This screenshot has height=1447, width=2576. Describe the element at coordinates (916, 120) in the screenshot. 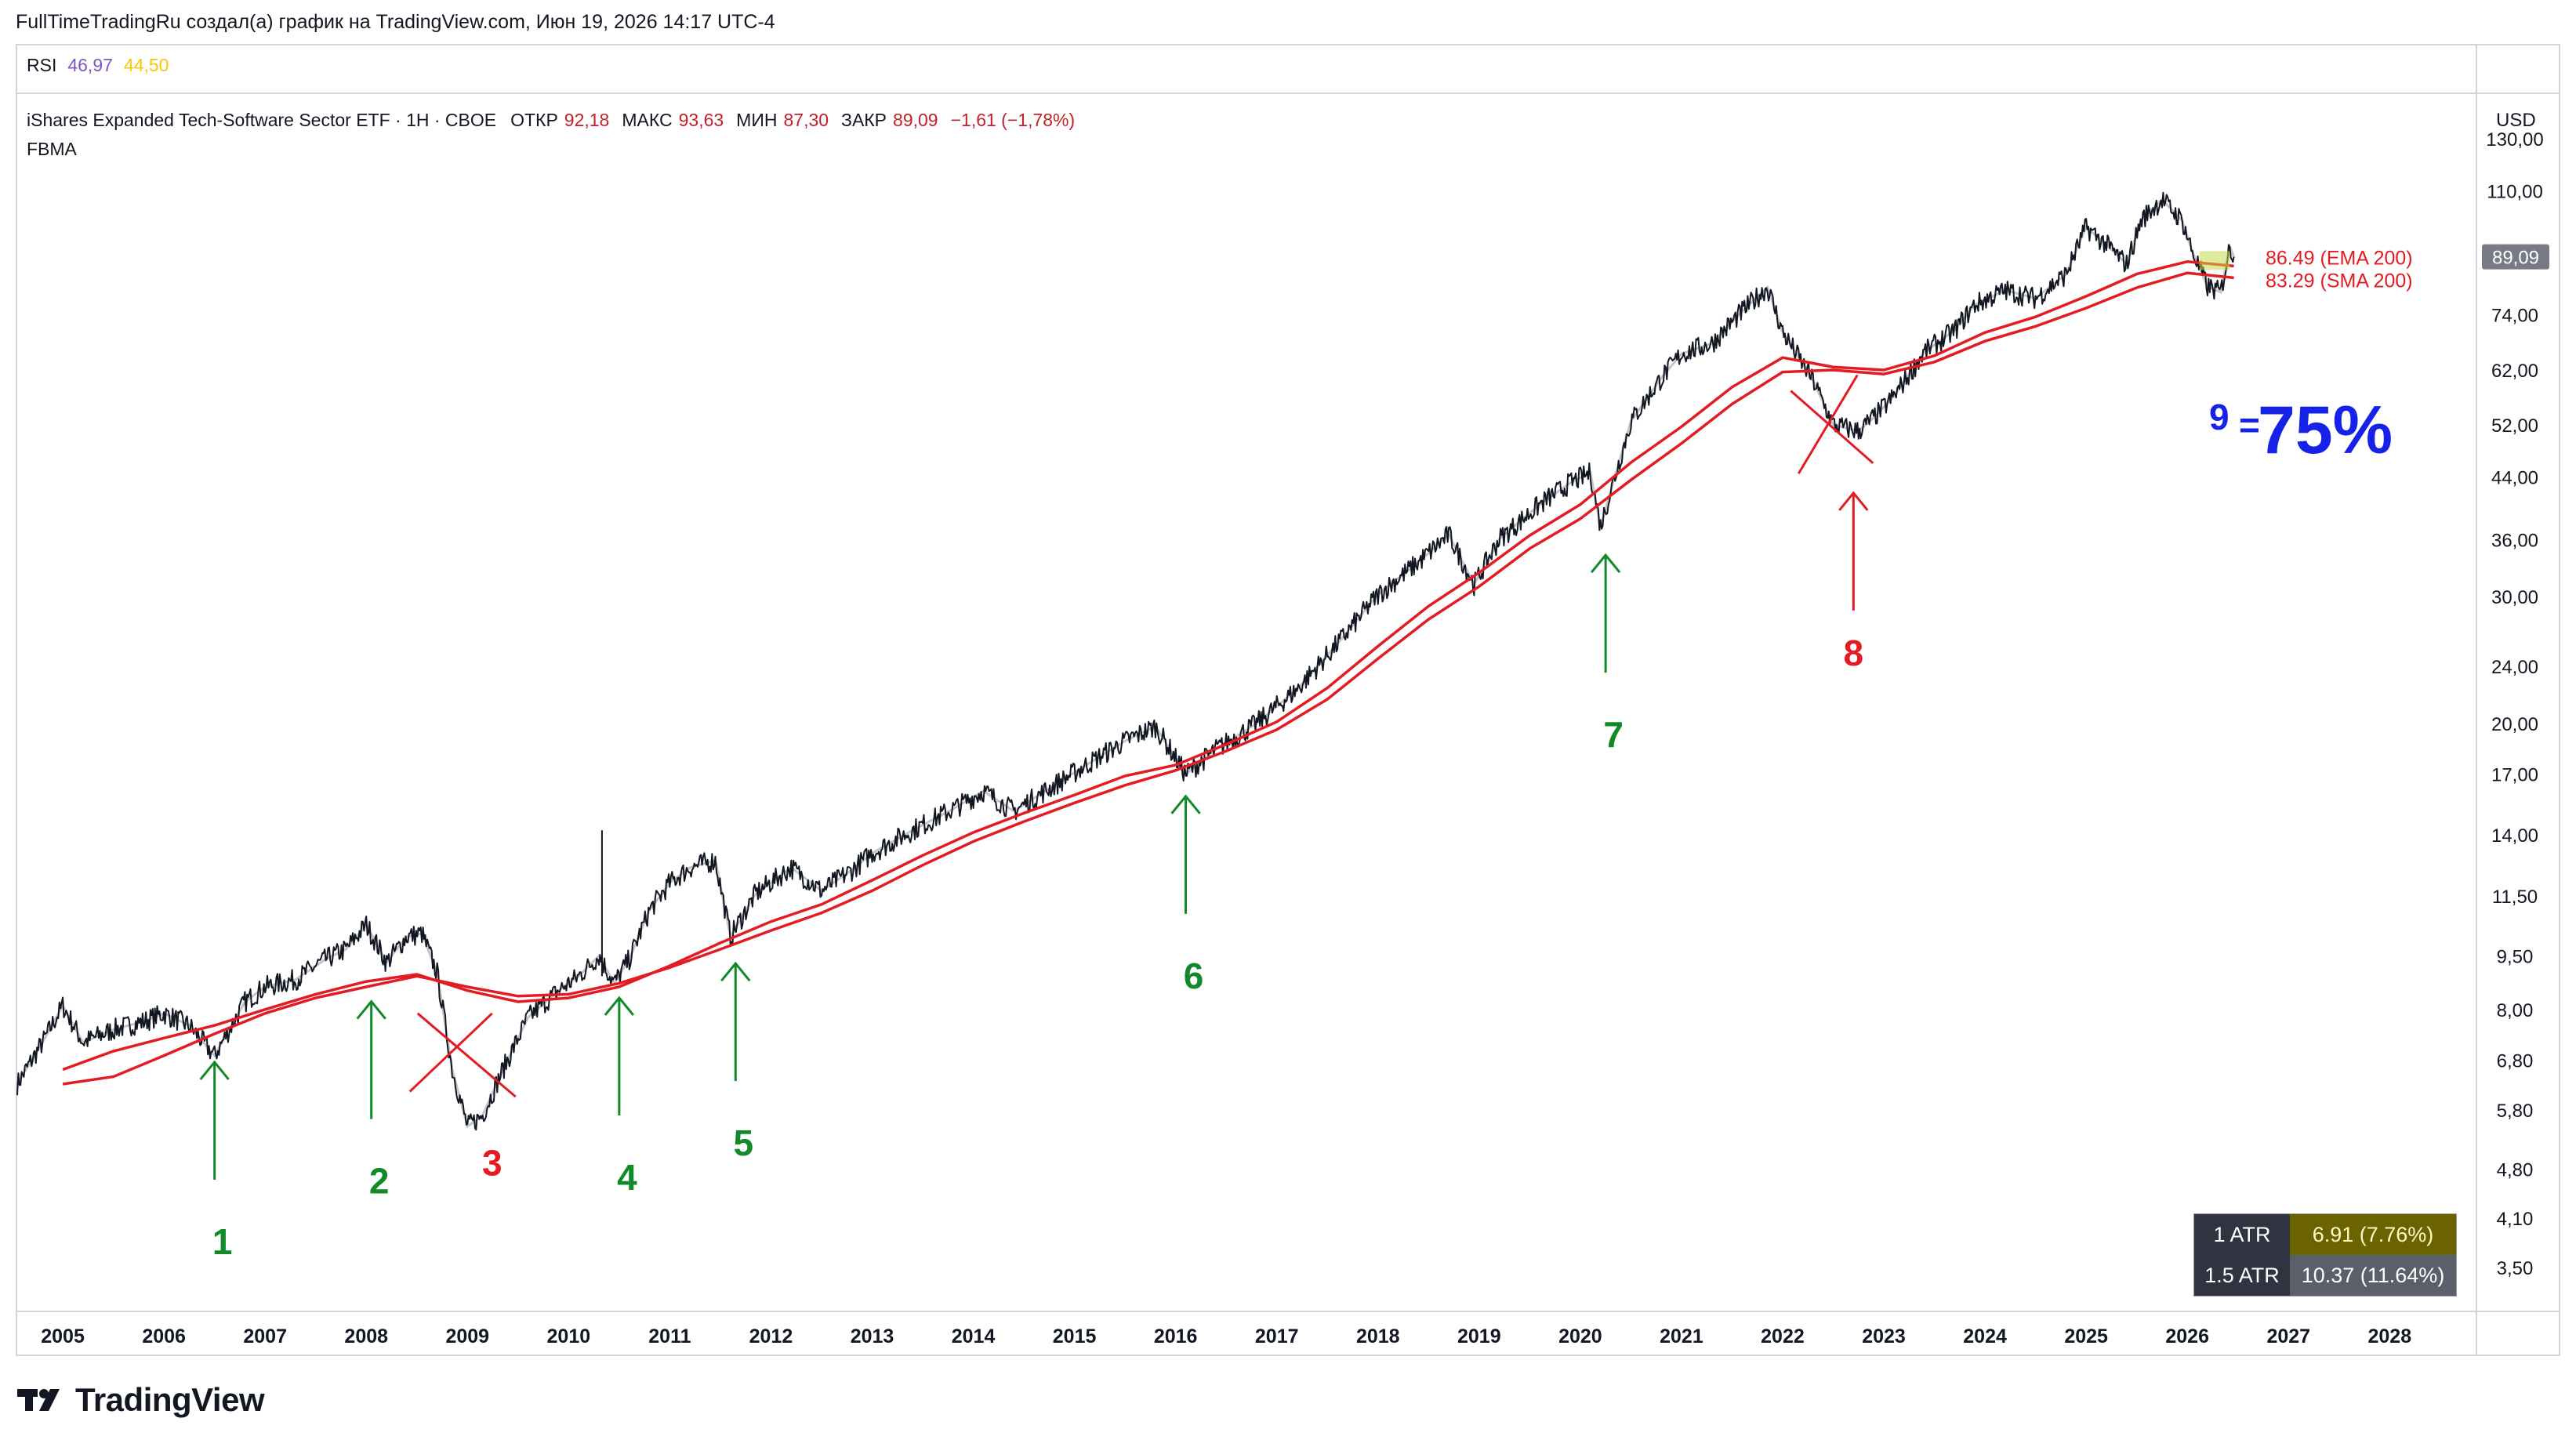

I see `close-value: 89,09` at that location.